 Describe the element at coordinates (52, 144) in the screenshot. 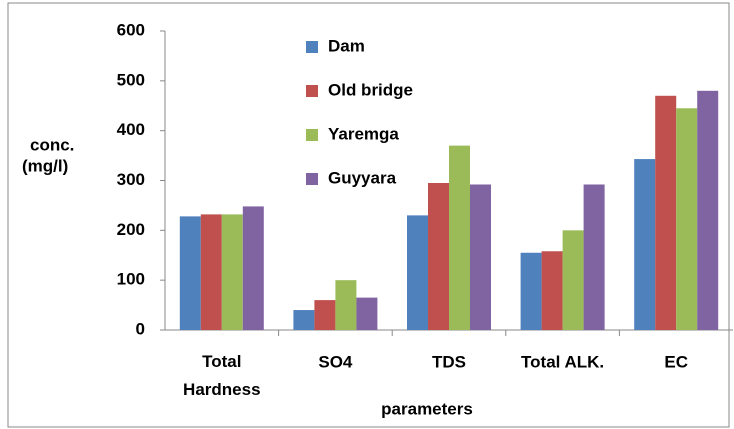

I see `y-axis-label: conc.` at that location.